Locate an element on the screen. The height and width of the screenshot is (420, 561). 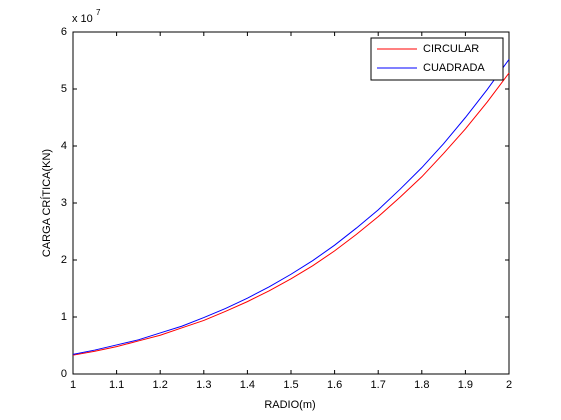
y-tick-label: 1 is located at coordinates (64, 317).